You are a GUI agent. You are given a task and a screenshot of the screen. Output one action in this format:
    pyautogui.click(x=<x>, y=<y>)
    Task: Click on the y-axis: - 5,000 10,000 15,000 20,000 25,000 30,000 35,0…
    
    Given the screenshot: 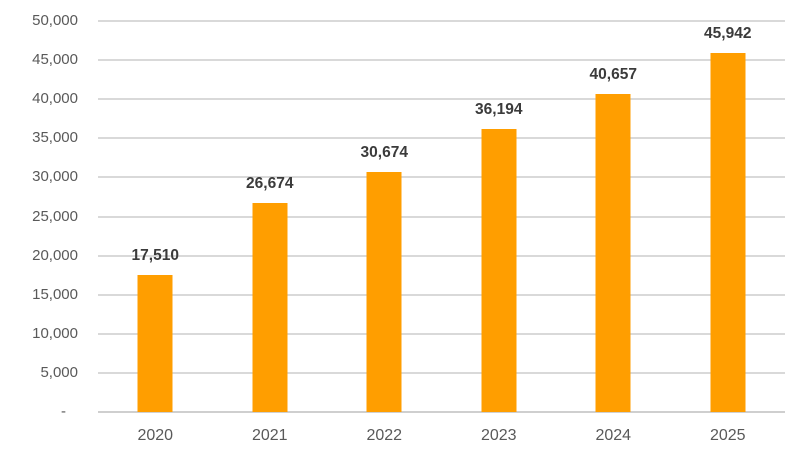 What is the action you would take?
    pyautogui.click(x=39, y=216)
    